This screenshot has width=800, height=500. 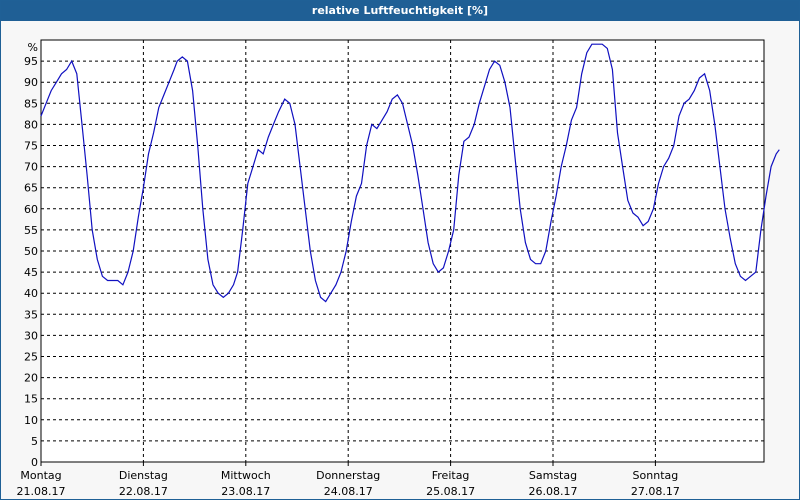 What do you see at coordinates (31, 103) in the screenshot?
I see `y-tick-label: 85` at bounding box center [31, 103].